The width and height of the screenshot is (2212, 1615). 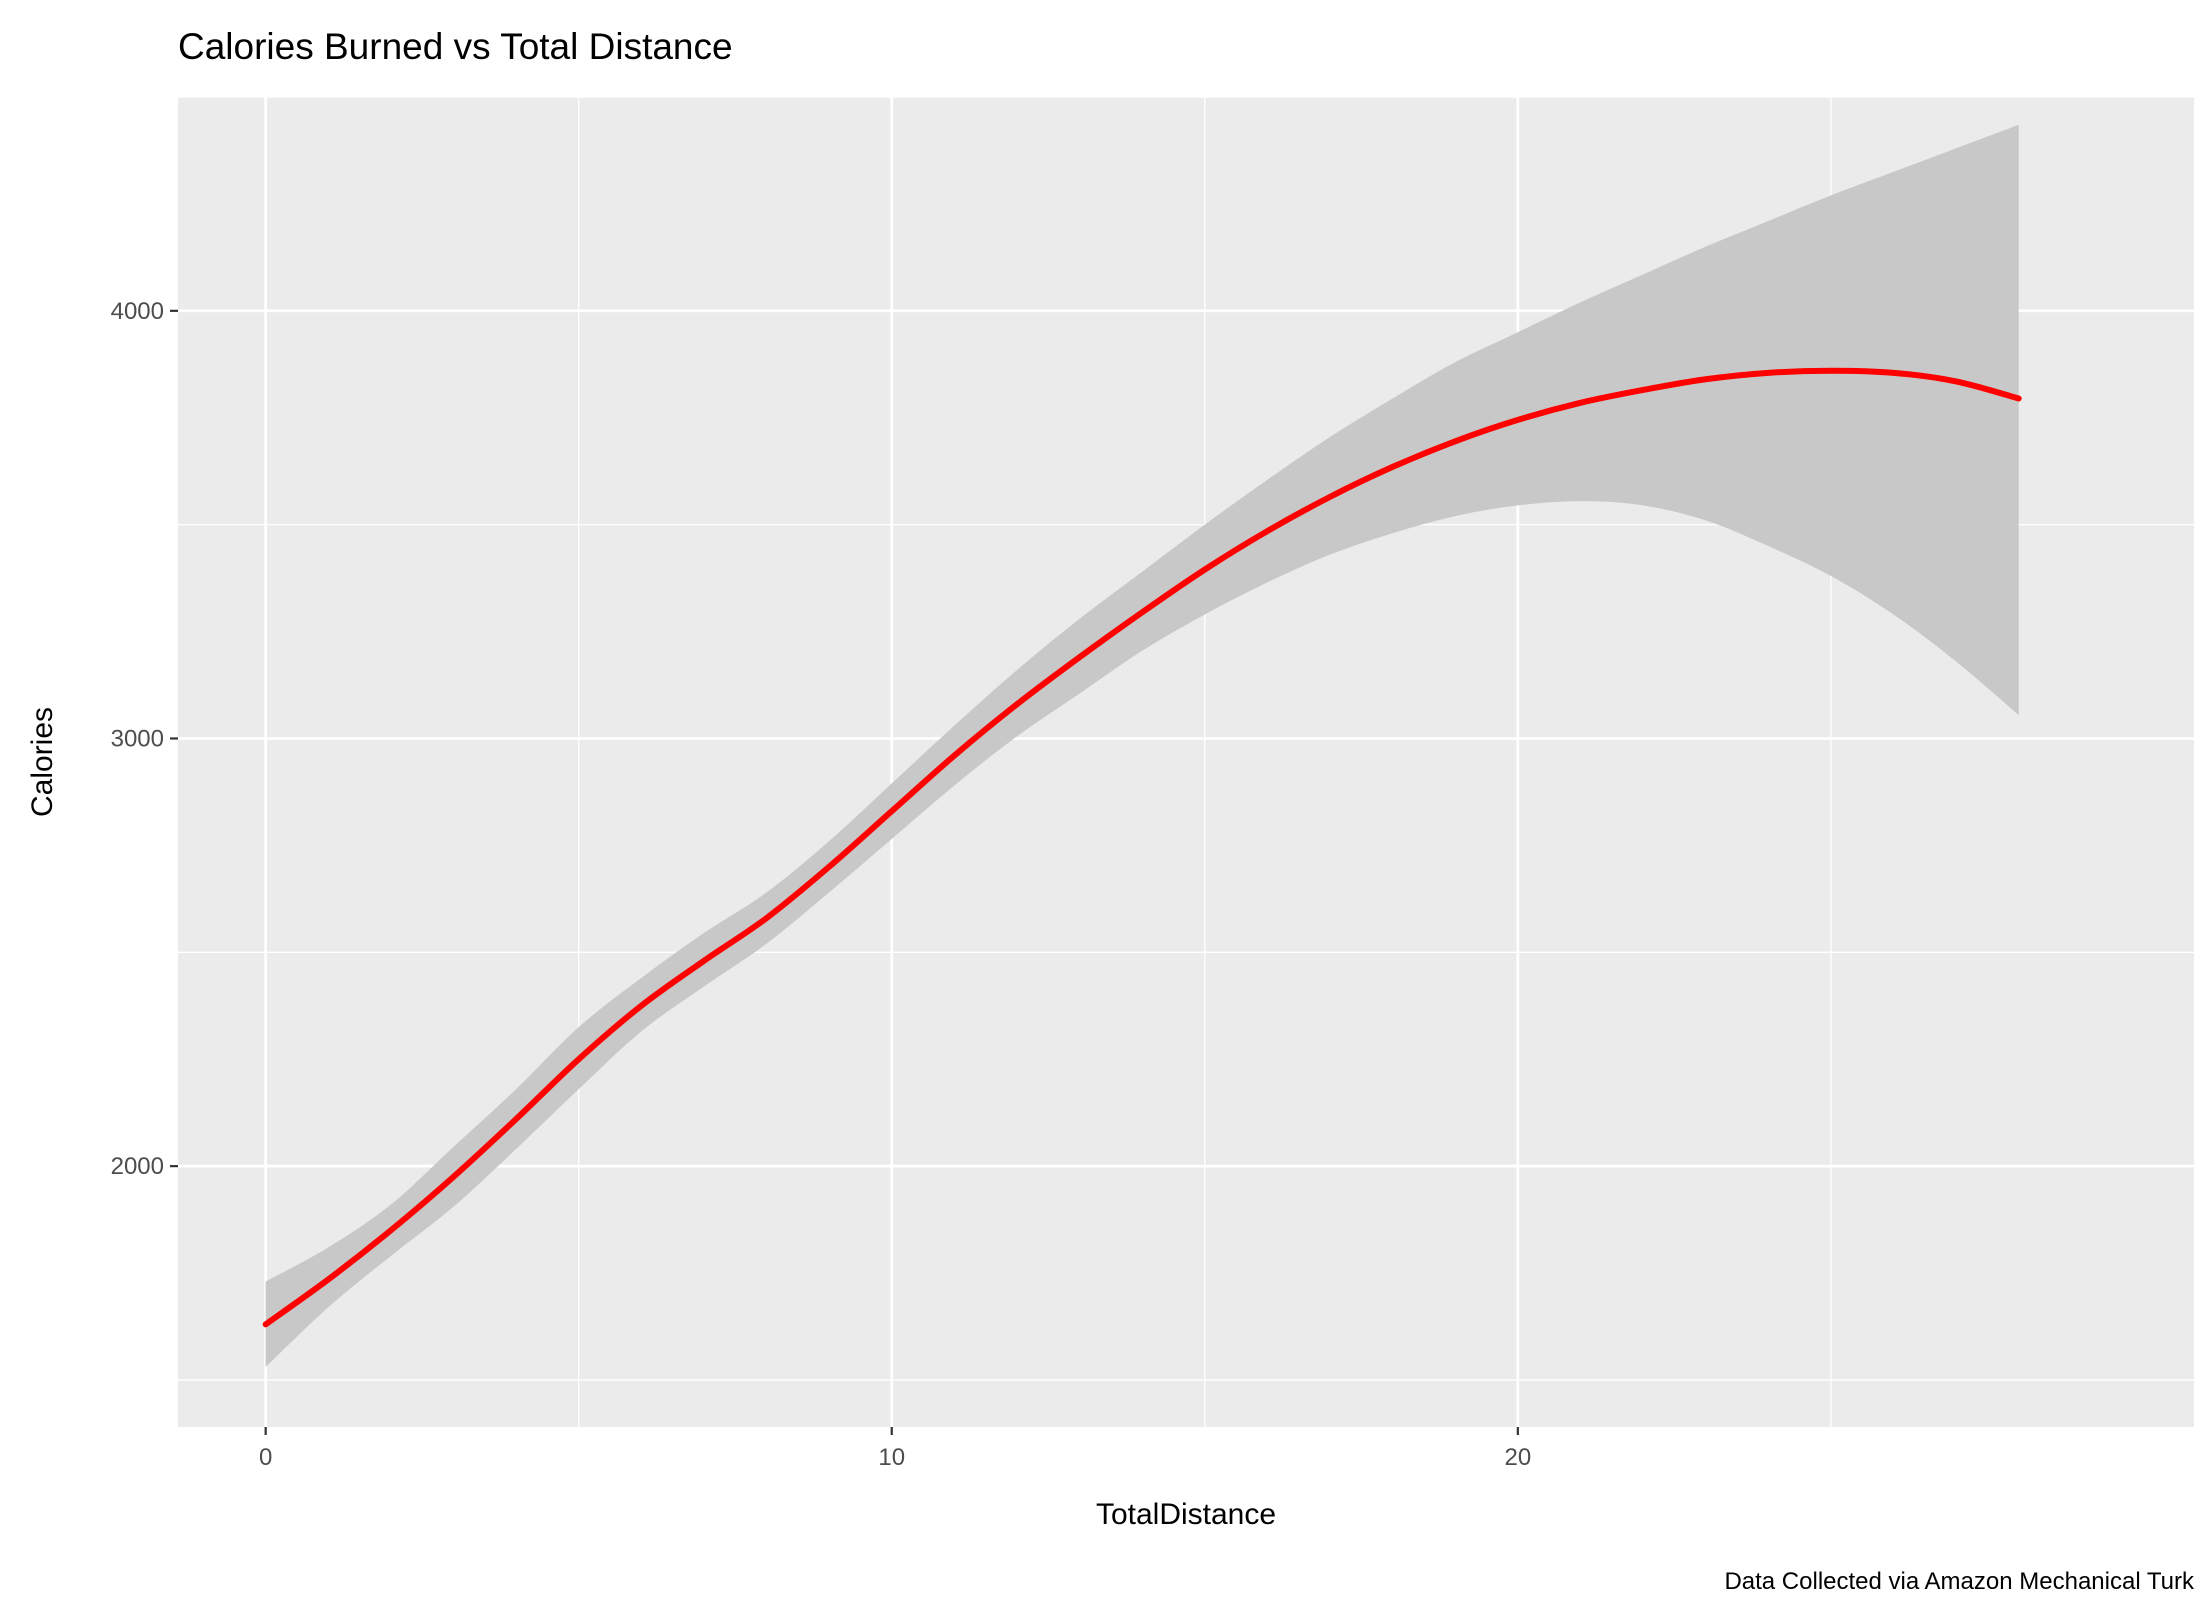 What do you see at coordinates (137, 738) in the screenshot?
I see `y-tick-label: 3000` at bounding box center [137, 738].